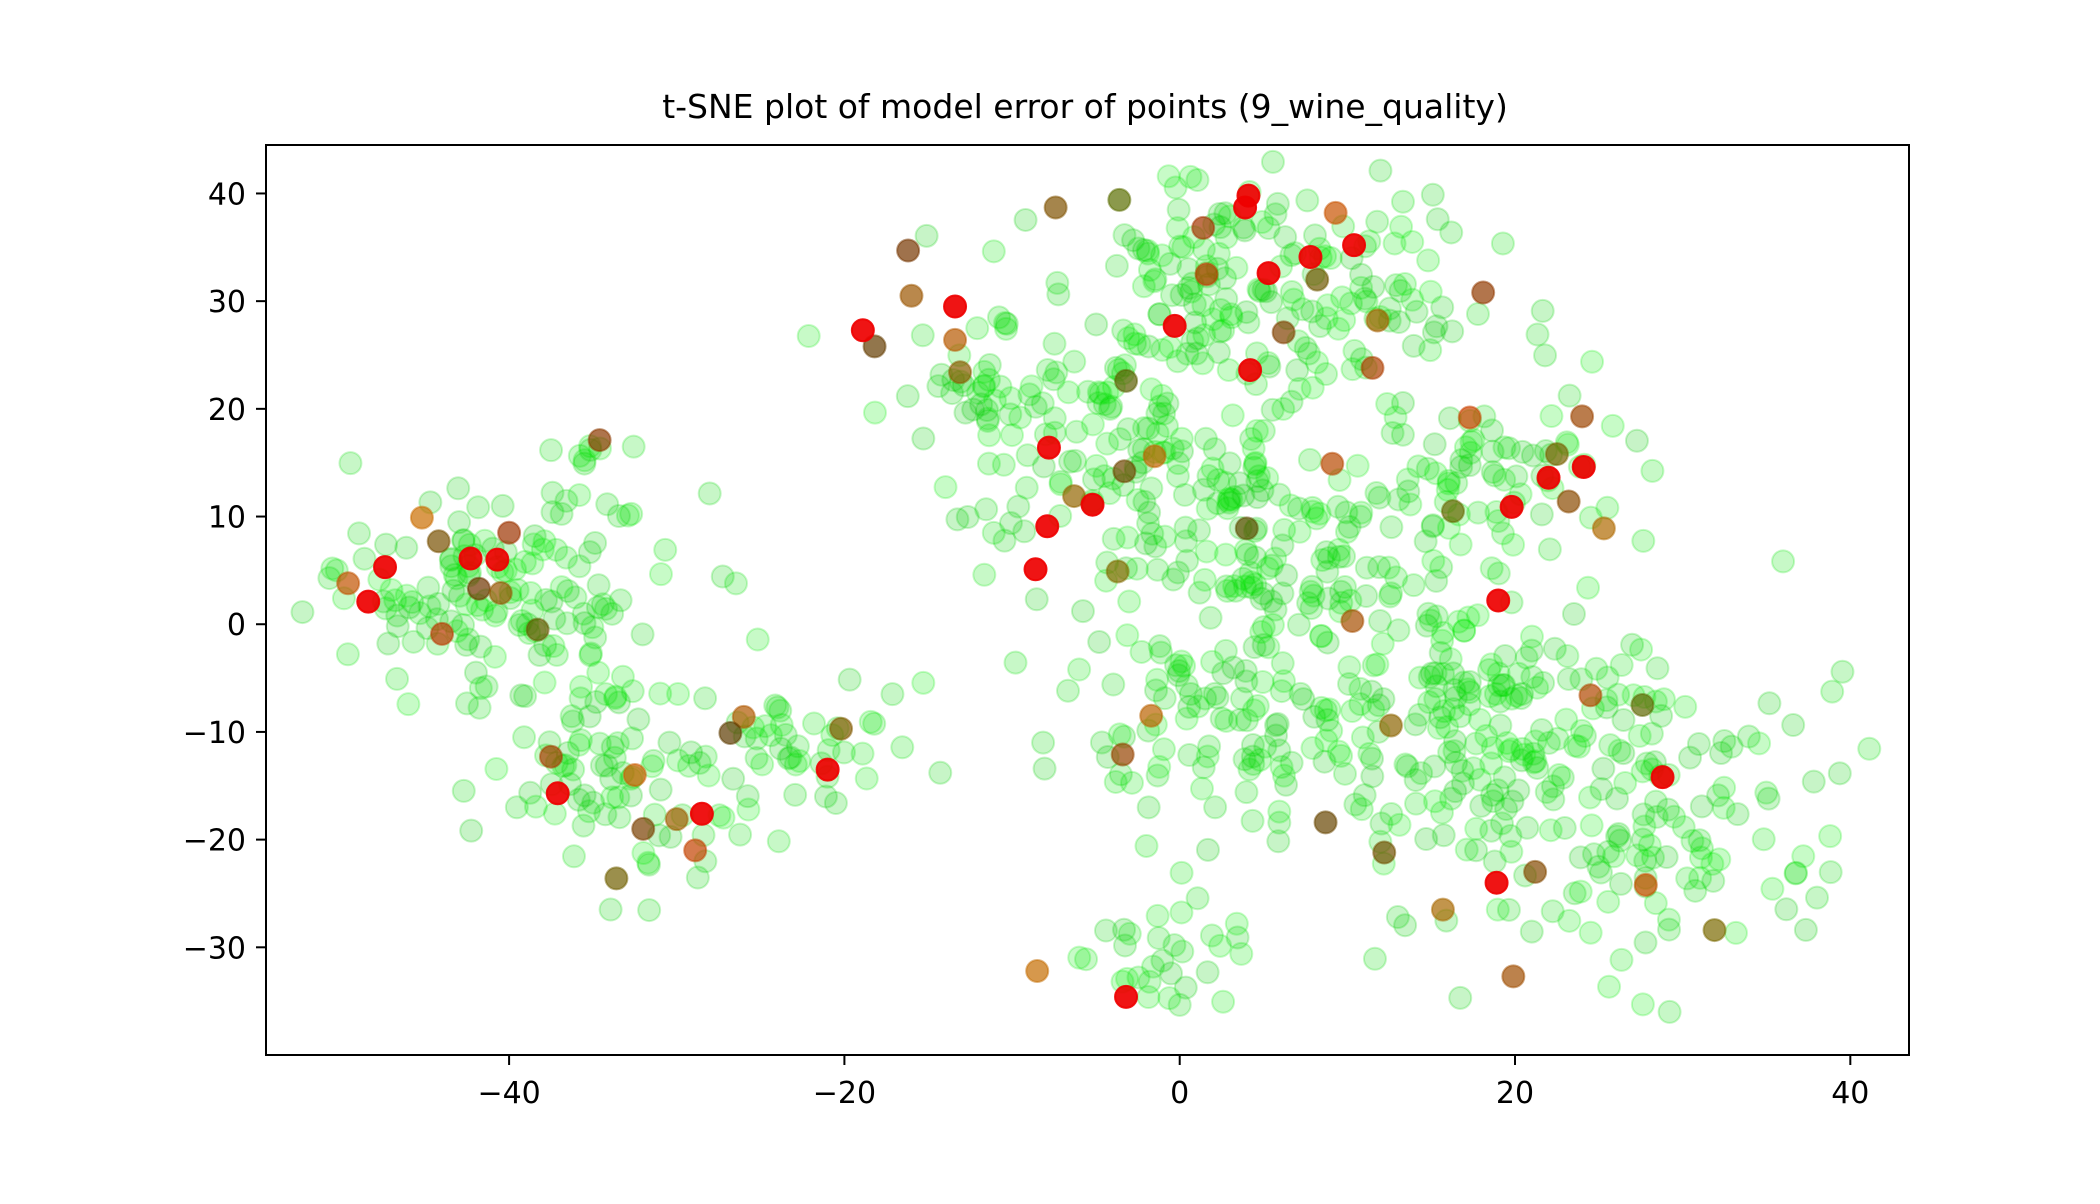 This screenshot has height=1204, width=2100. What do you see at coordinates (1173, 1083) in the screenshot?
I see `x-axis: −40 −20 0 20 40` at bounding box center [1173, 1083].